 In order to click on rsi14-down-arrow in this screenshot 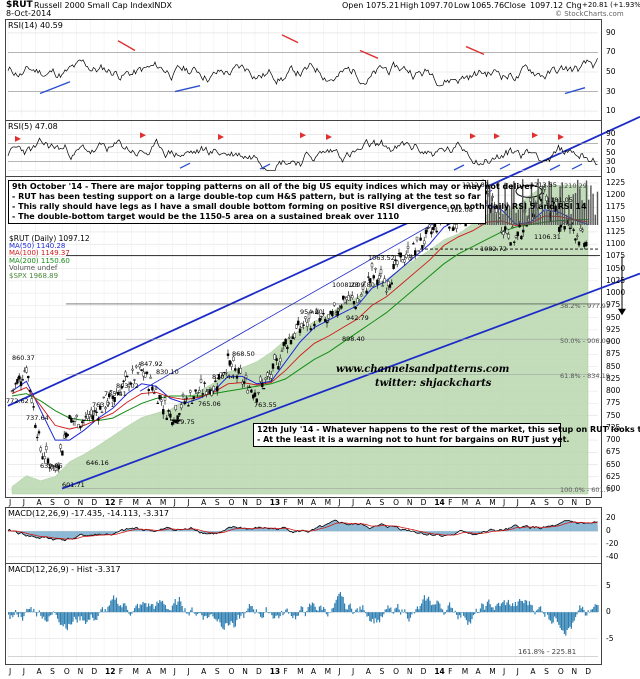, I will do `click(290, 39)`.